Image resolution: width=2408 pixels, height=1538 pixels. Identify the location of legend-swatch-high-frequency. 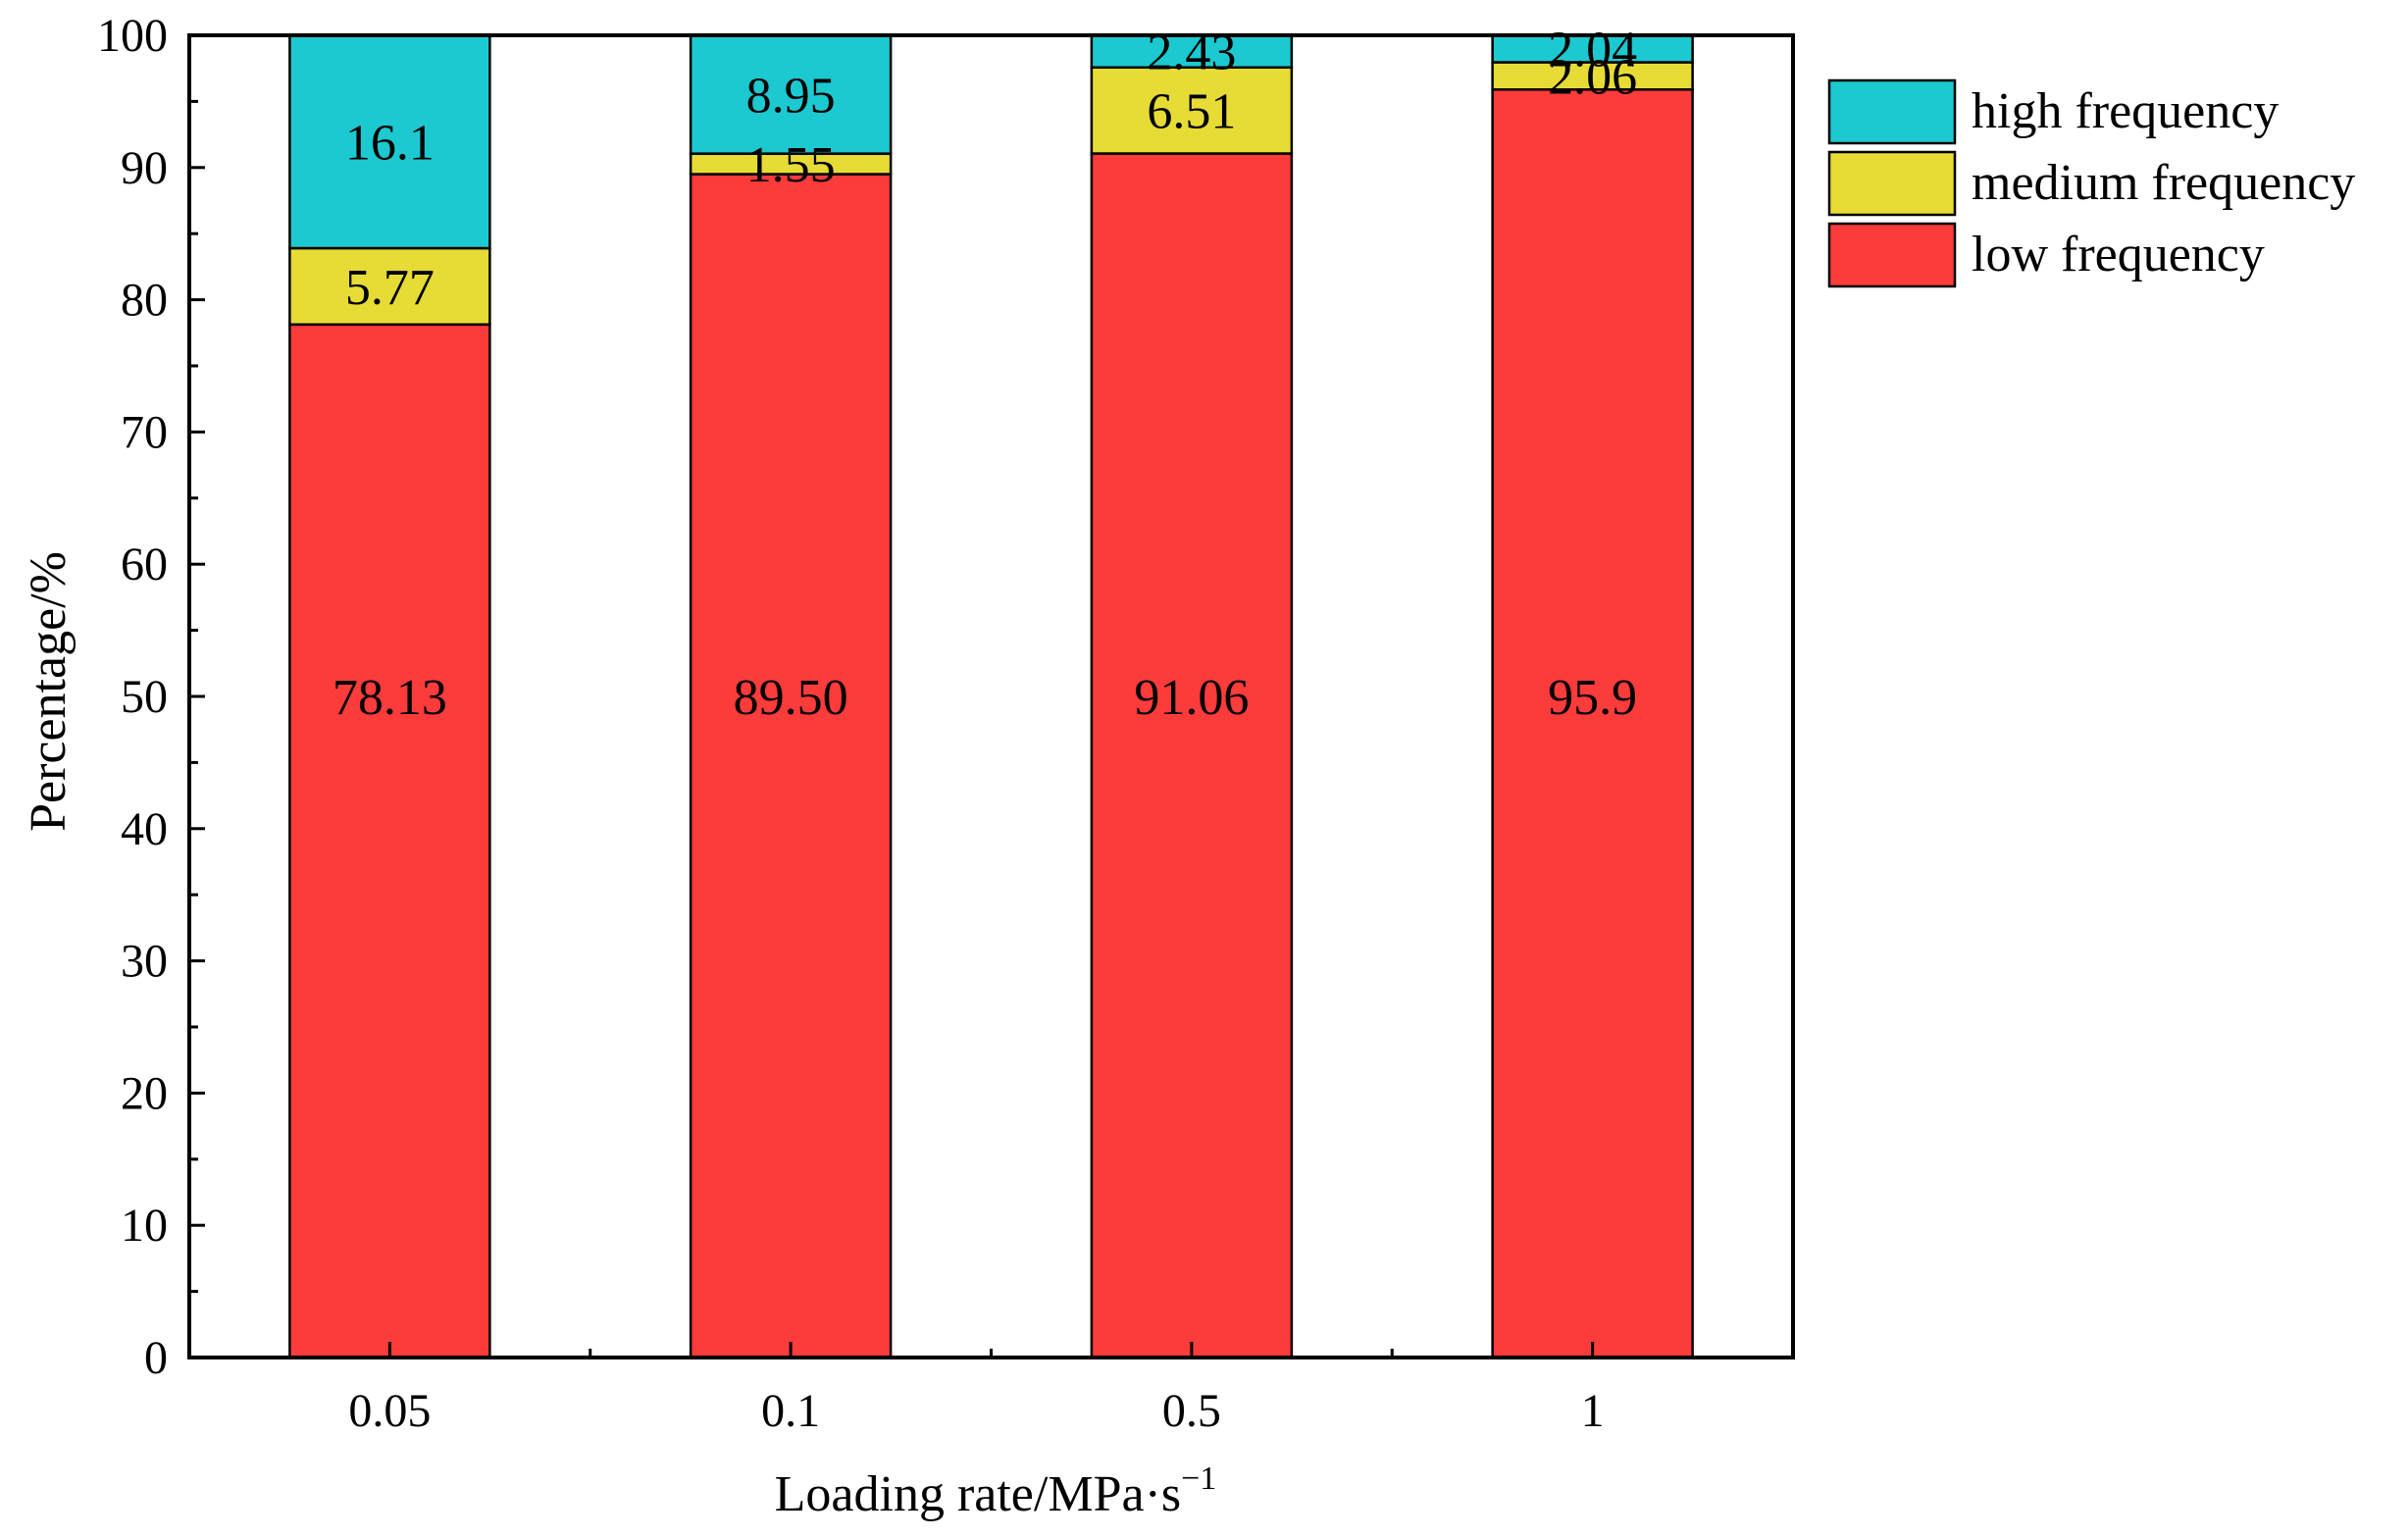
(1892, 111).